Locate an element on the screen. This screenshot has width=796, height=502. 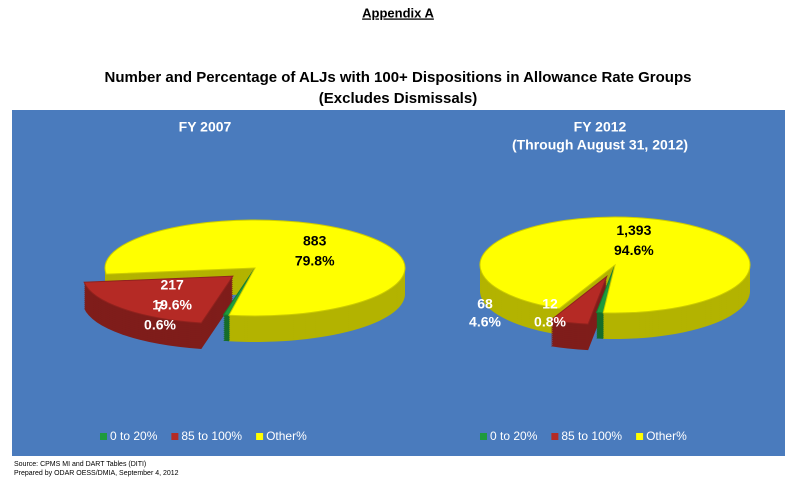
header: Appendix A is located at coordinates (398, 12).